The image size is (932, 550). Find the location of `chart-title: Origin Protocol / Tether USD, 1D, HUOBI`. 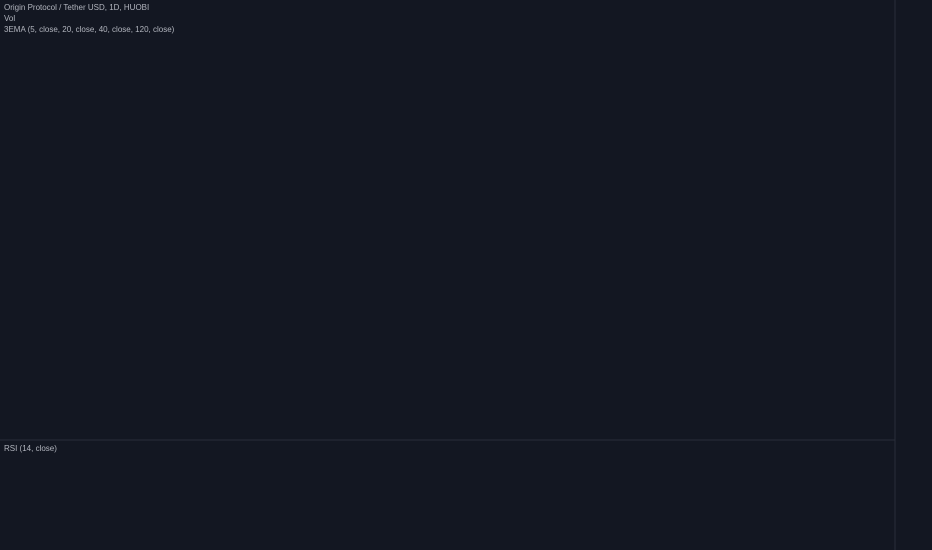

chart-title: Origin Protocol / Tether USD, 1D, HUOBI is located at coordinates (76, 7).